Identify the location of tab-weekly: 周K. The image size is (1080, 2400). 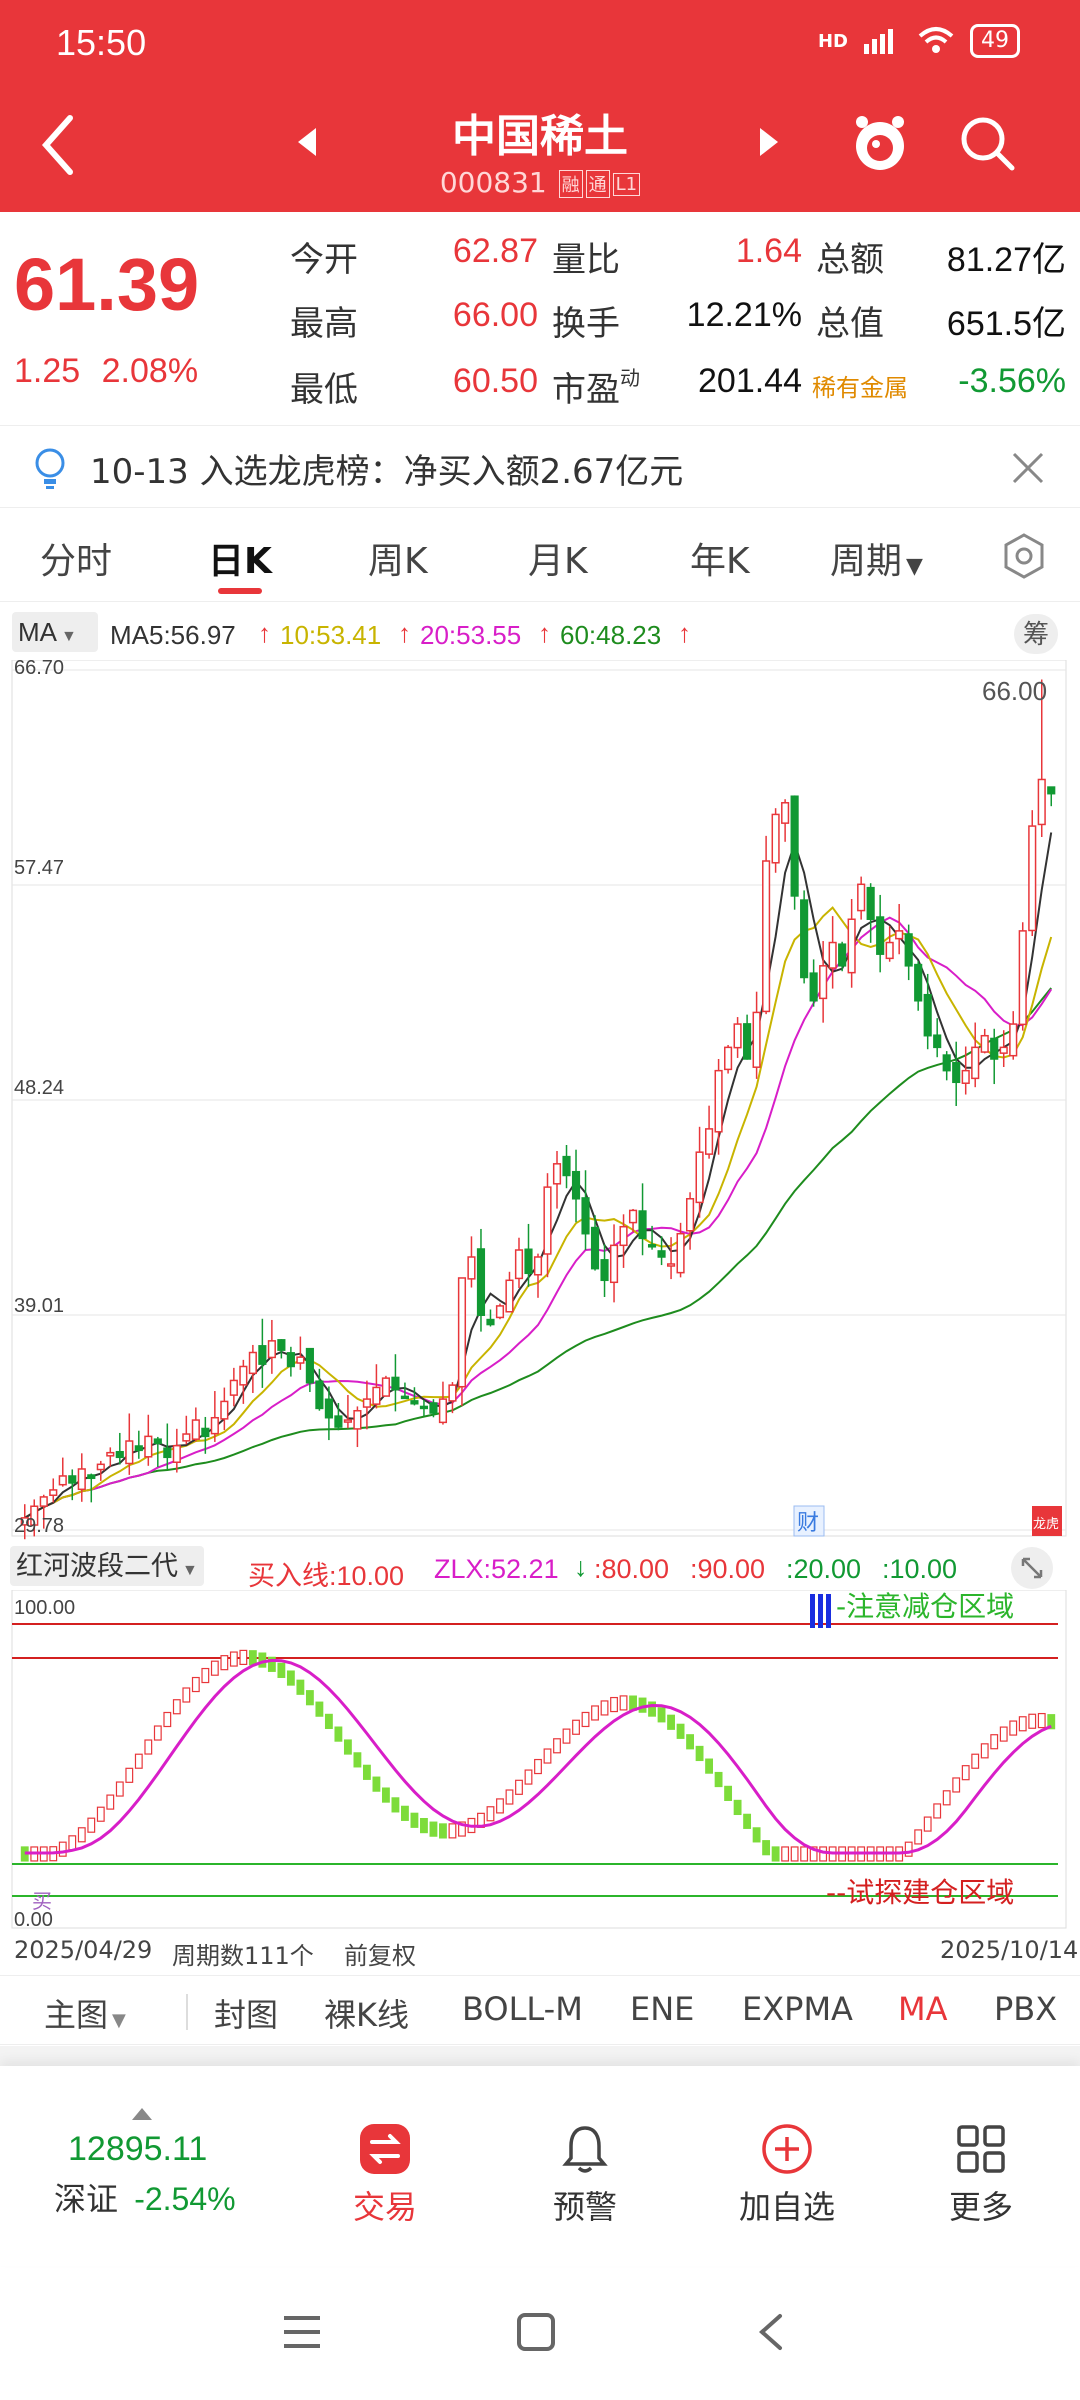
(398, 561).